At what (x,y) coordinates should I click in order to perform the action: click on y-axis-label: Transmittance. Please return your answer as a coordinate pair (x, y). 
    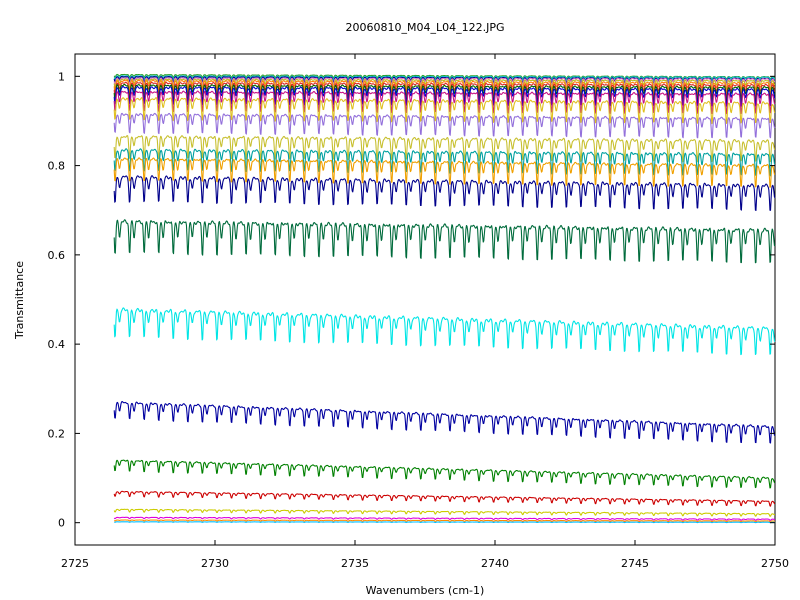
    Looking at the image, I should click on (19, 300).